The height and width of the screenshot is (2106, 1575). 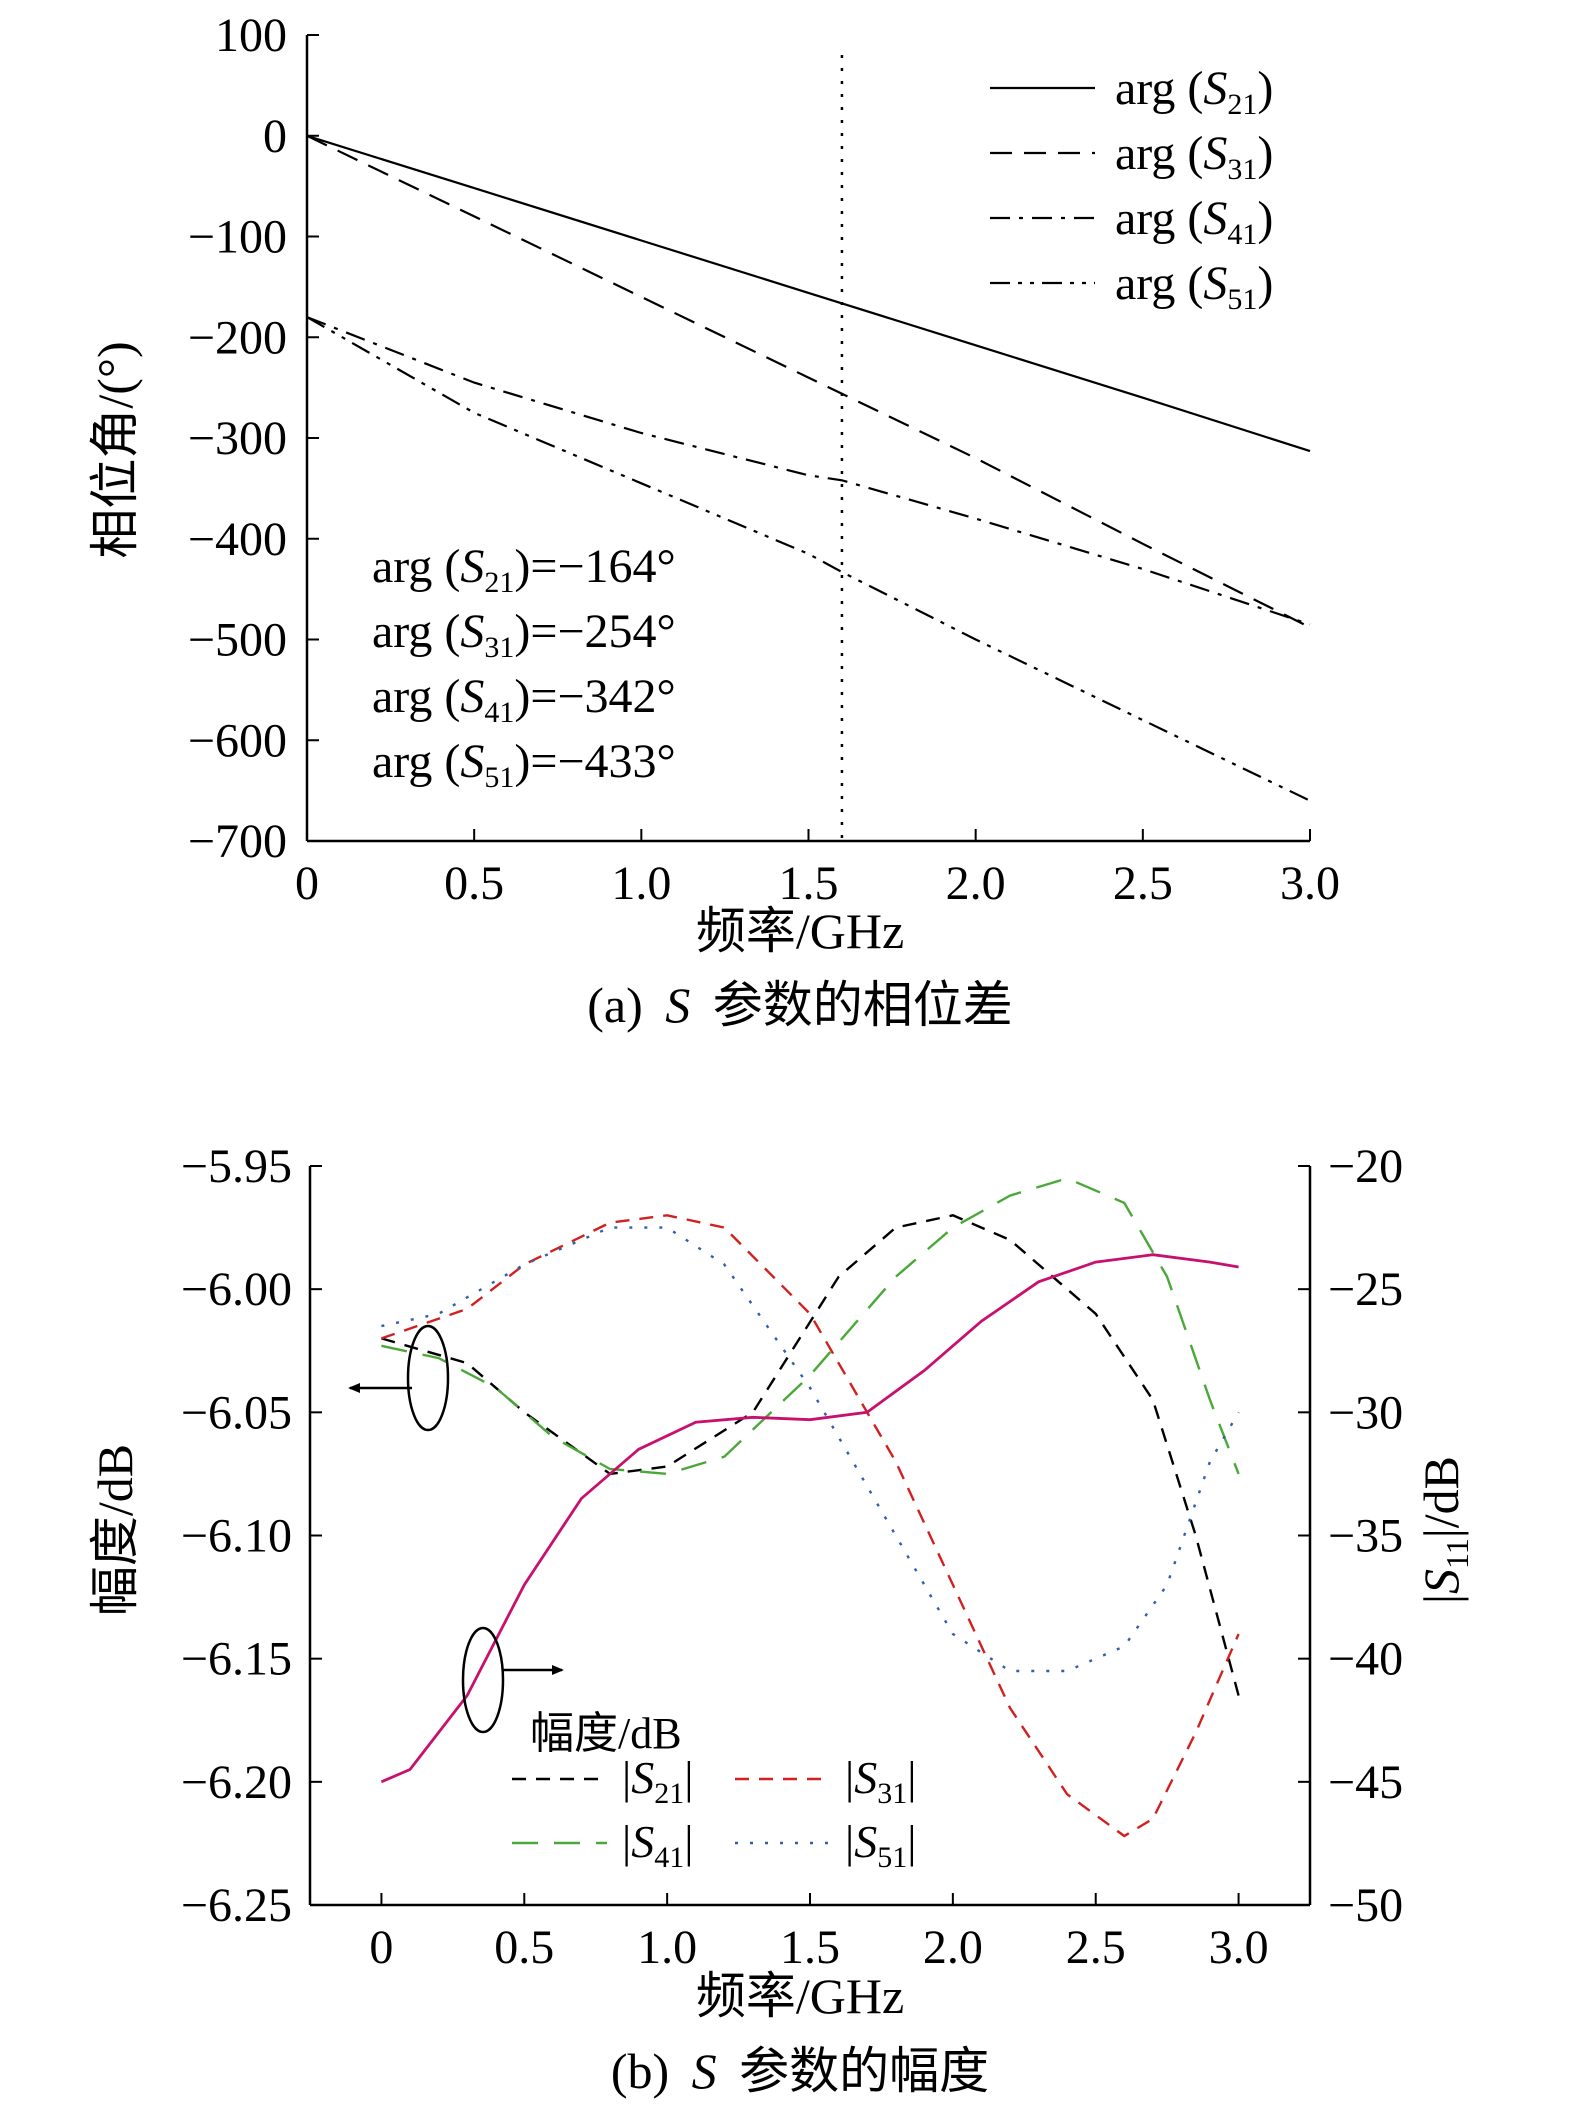 What do you see at coordinates (381, 1947) in the screenshot?
I see `chart-b-x-tick-label: 0` at bounding box center [381, 1947].